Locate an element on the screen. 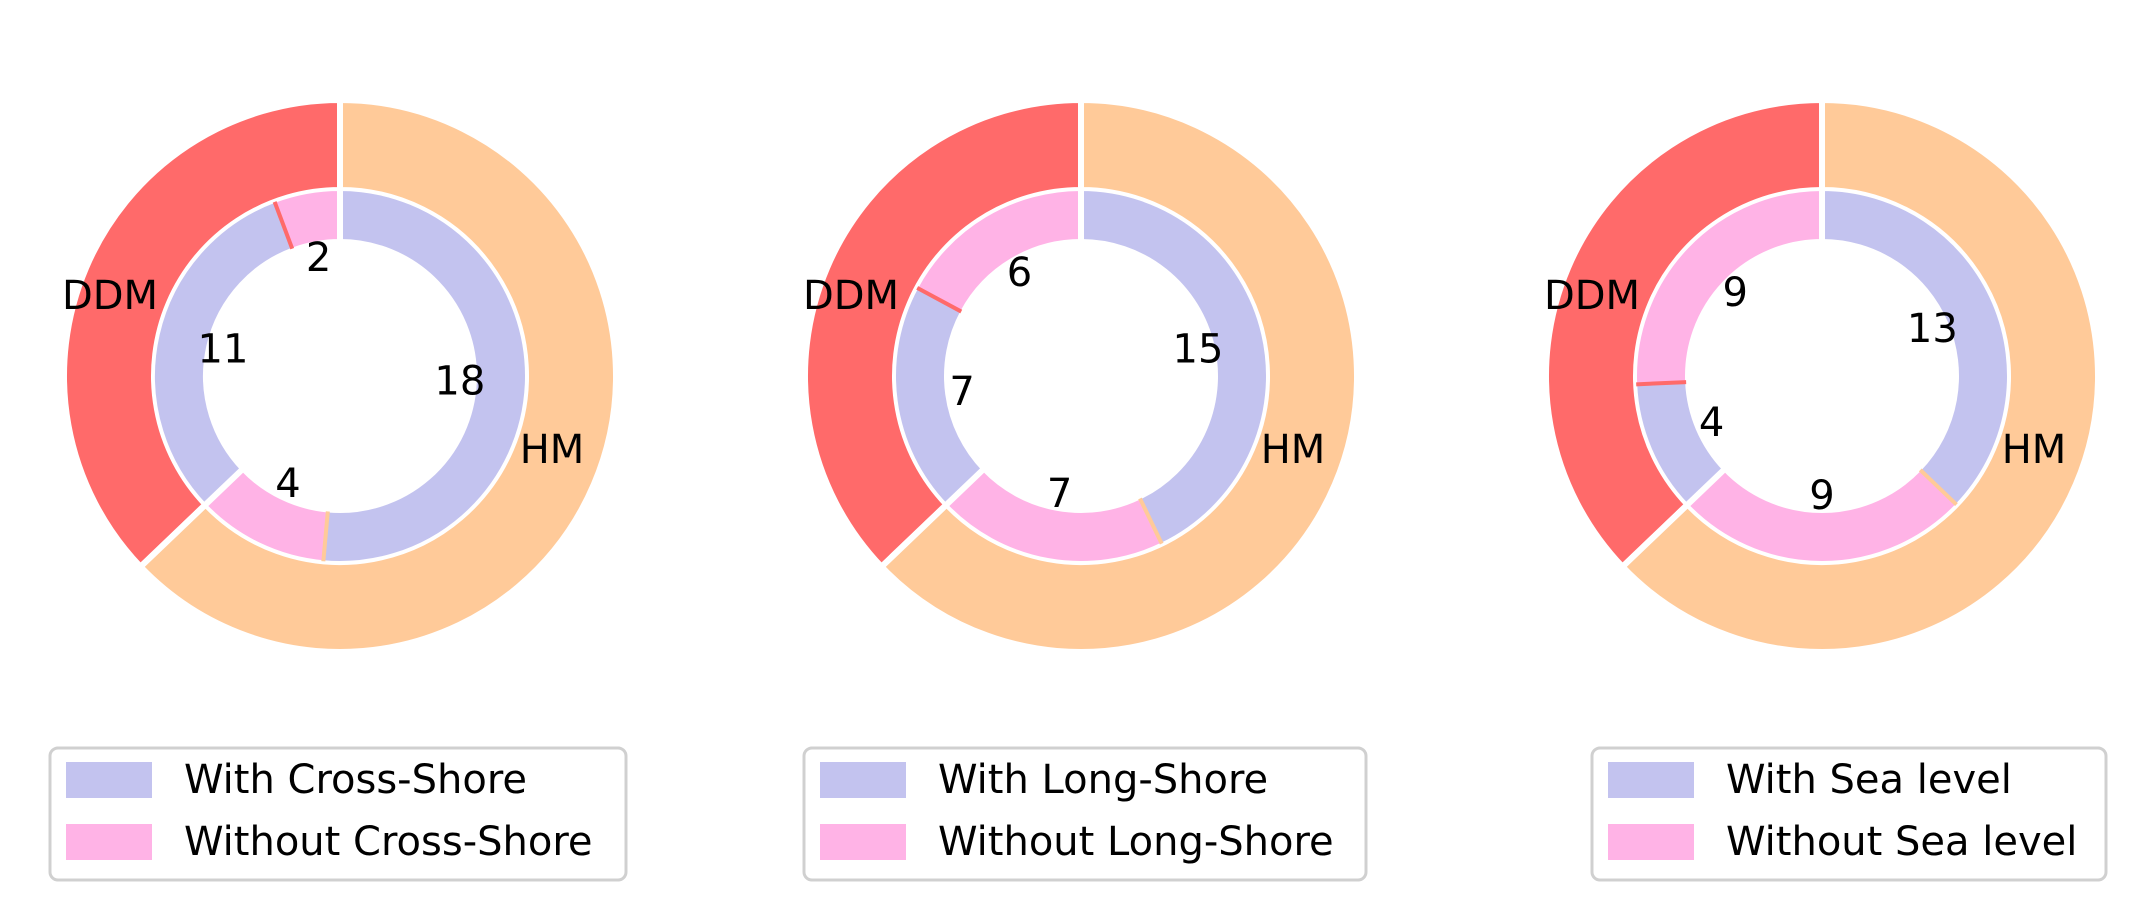 The width and height of the screenshot is (2152, 908). legend-label-without: Without Long-Shore is located at coordinates (1136, 842).